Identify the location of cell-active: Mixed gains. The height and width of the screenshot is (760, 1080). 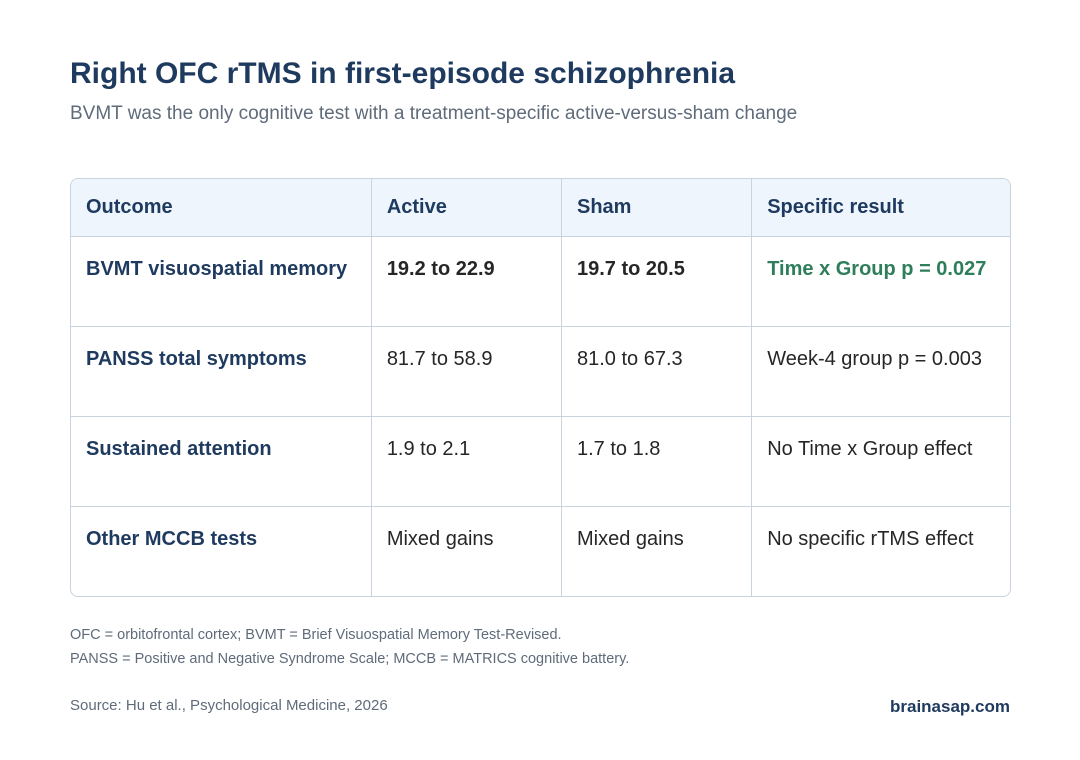
(467, 551).